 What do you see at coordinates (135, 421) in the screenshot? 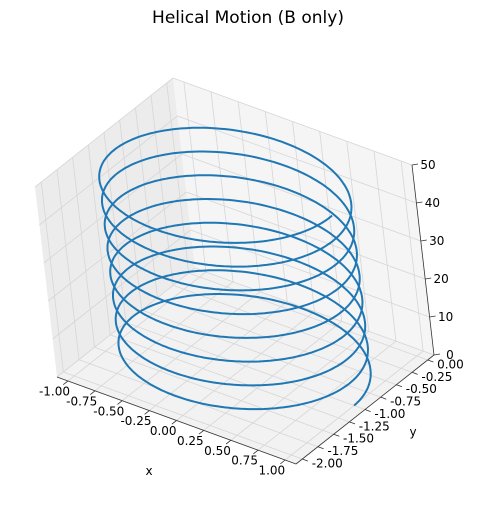
I see `x-tick-label: -0.25` at bounding box center [135, 421].